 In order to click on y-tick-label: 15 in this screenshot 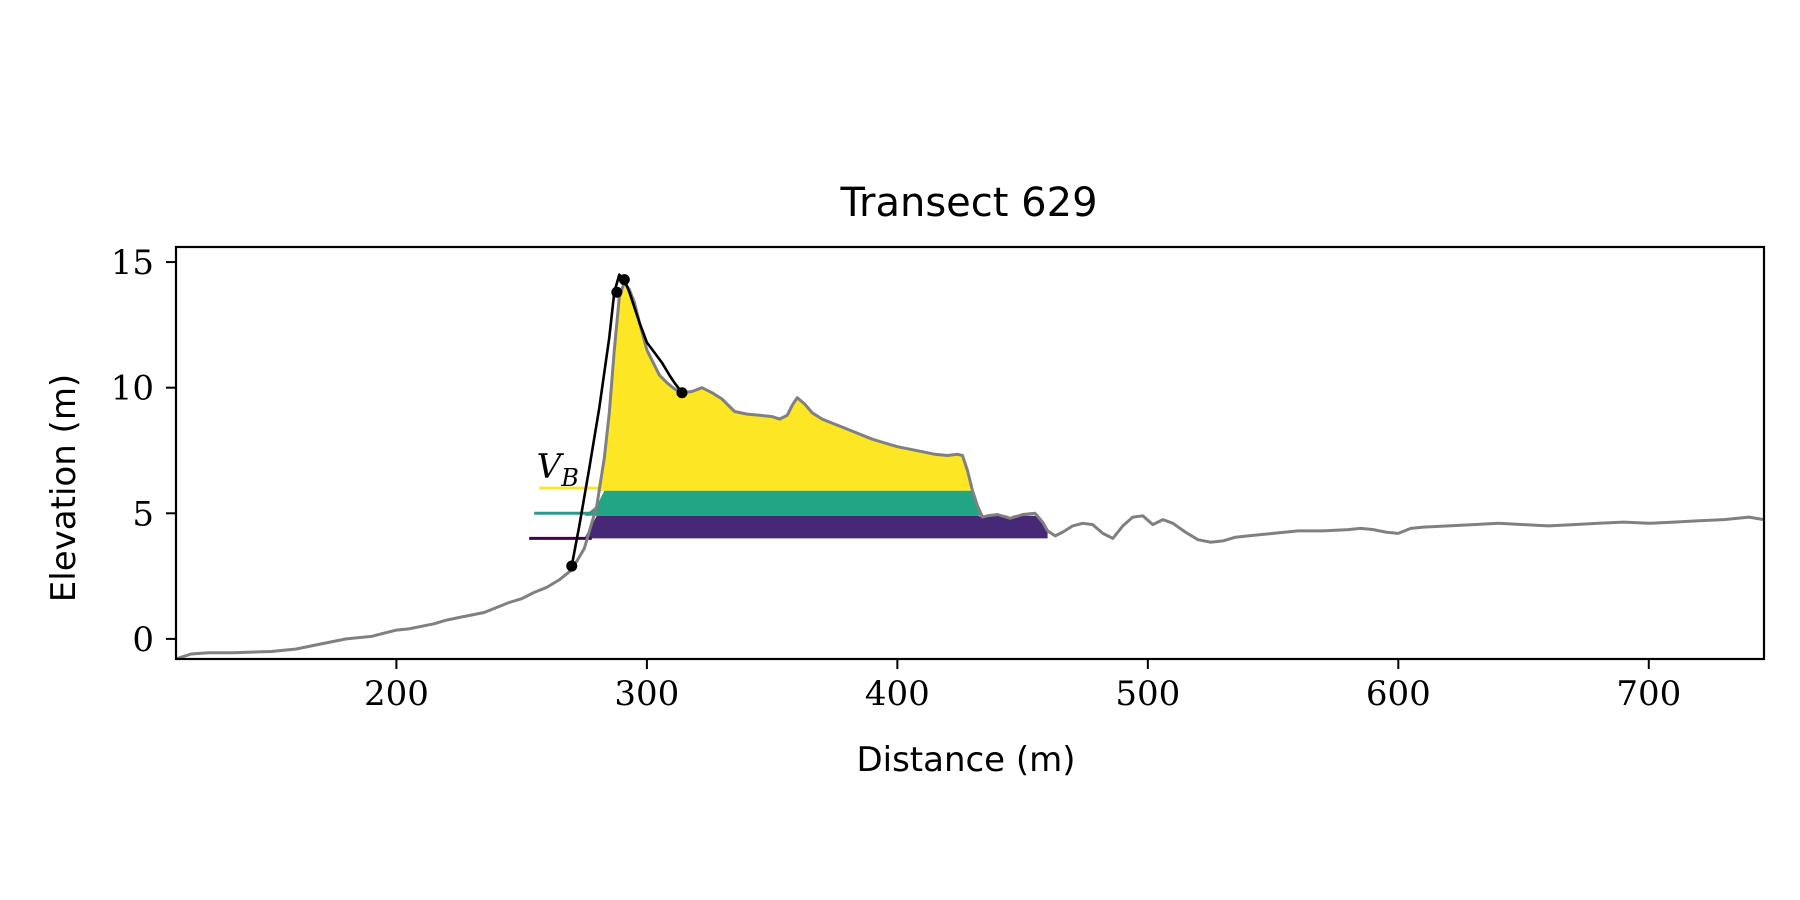, I will do `click(132, 263)`.